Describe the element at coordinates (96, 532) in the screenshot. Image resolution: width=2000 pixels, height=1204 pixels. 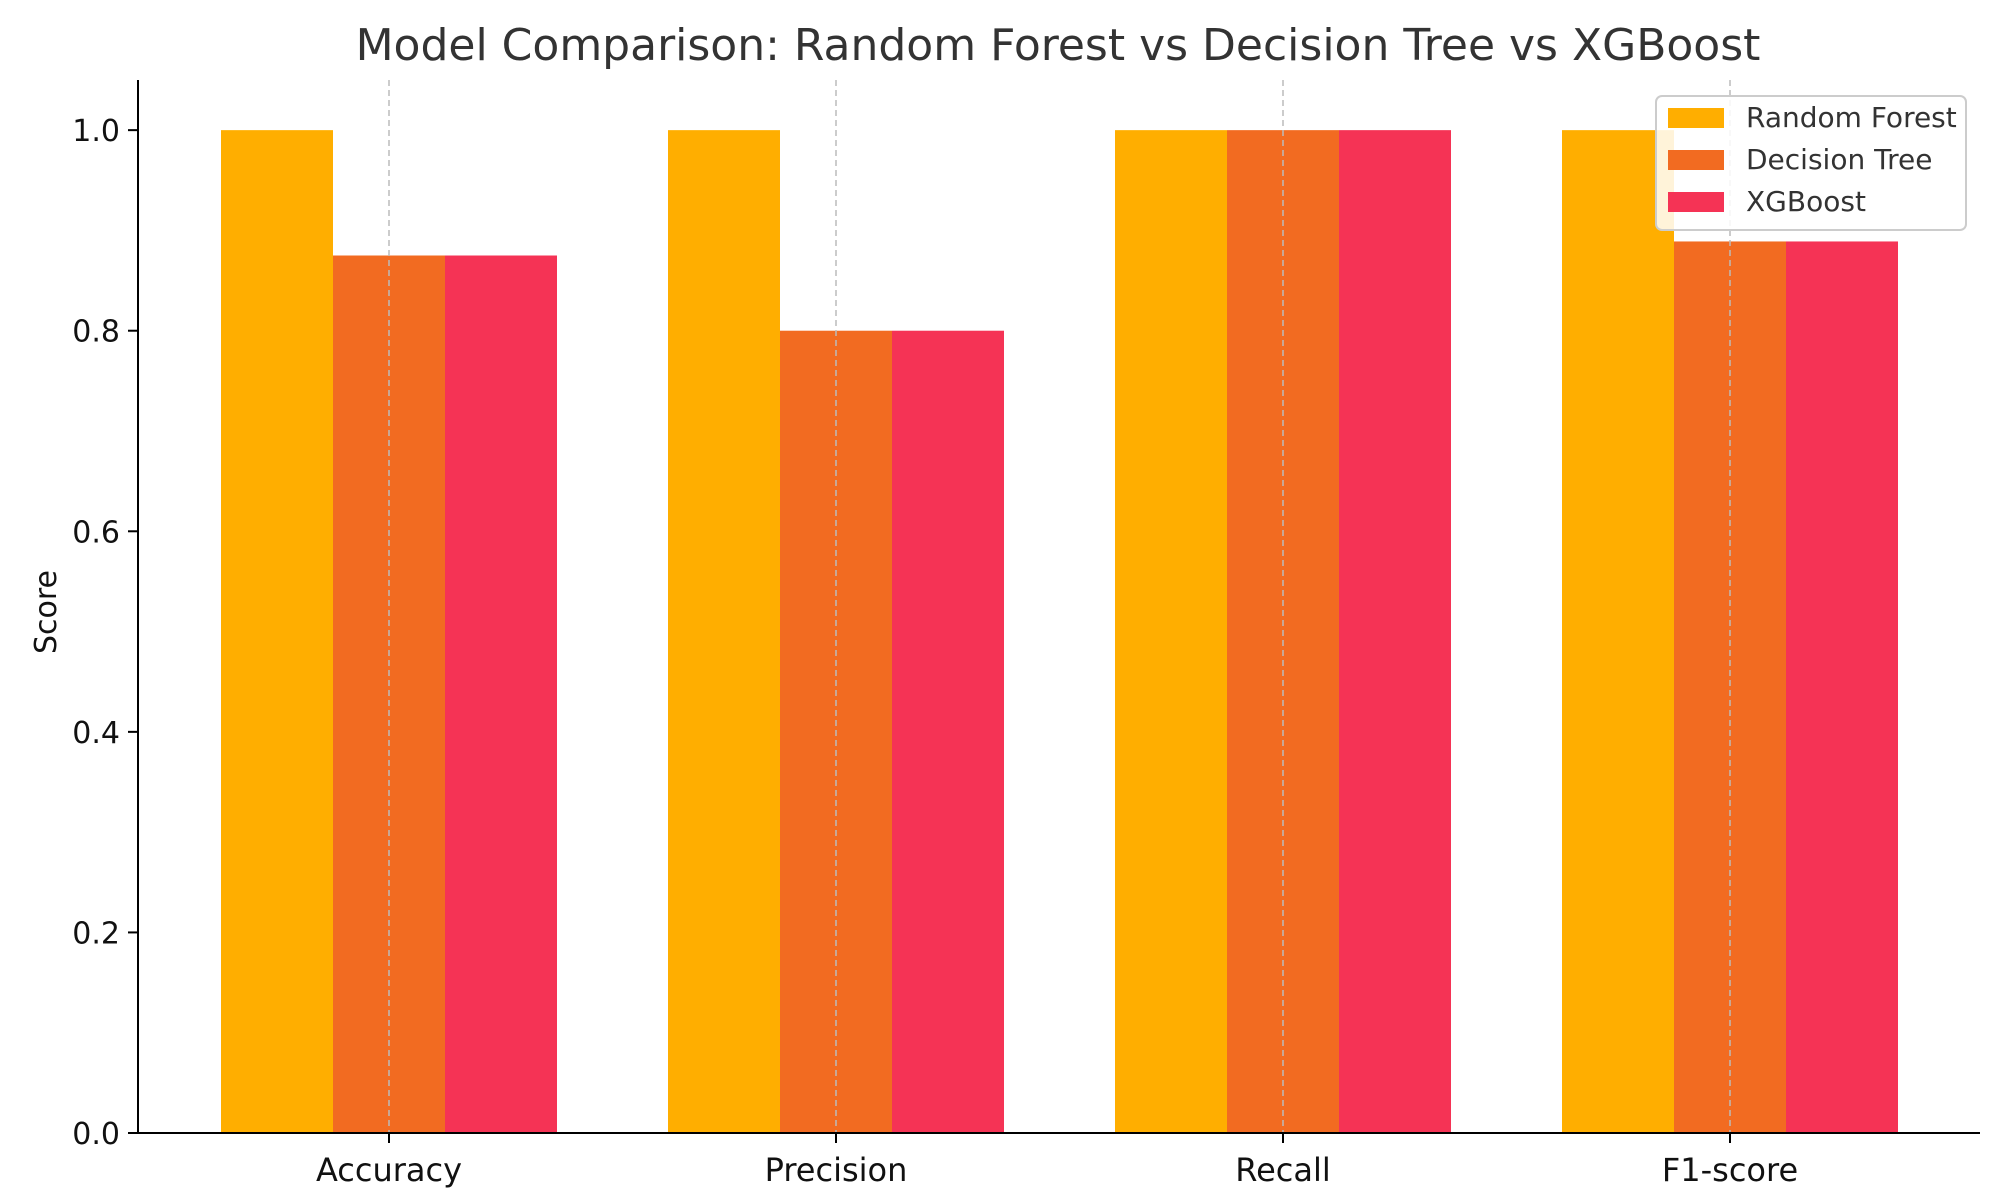
I see `y-tick-label: 0.6` at that location.